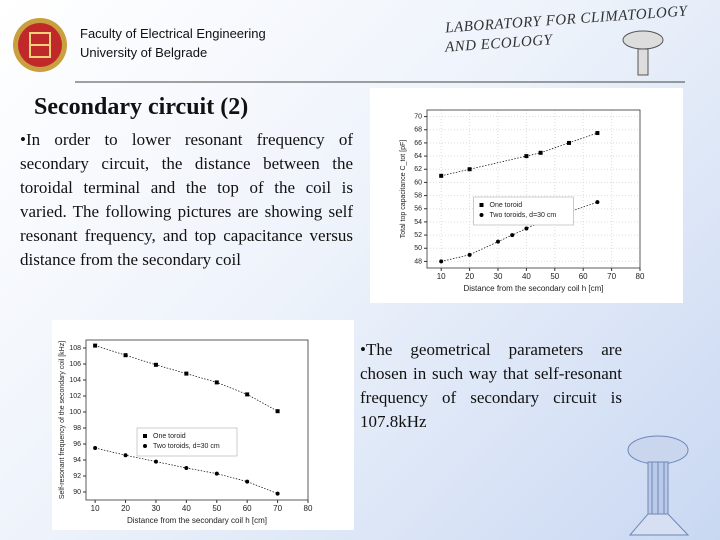  Describe the element at coordinates (75, 396) in the screenshot. I see `y-tick-label: 102` at that location.